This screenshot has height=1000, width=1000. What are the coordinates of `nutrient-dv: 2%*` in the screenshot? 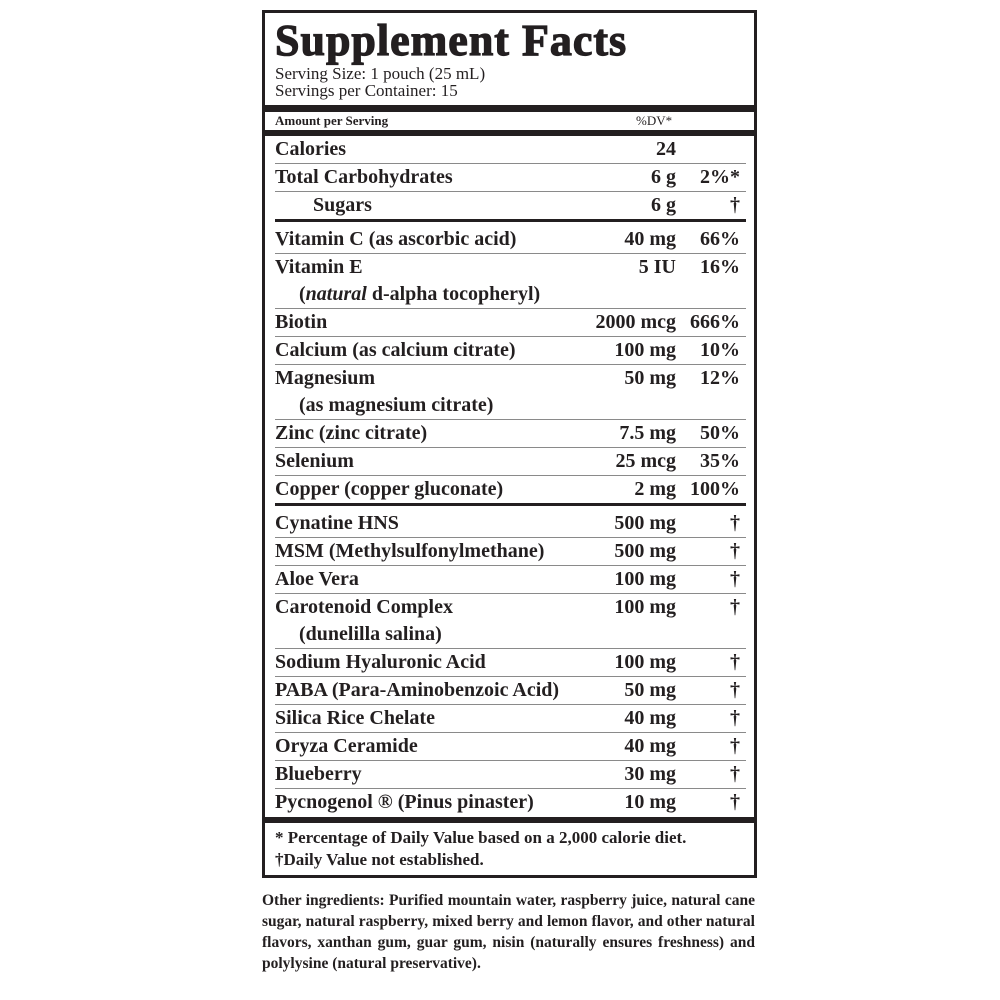 It's located at (720, 177).